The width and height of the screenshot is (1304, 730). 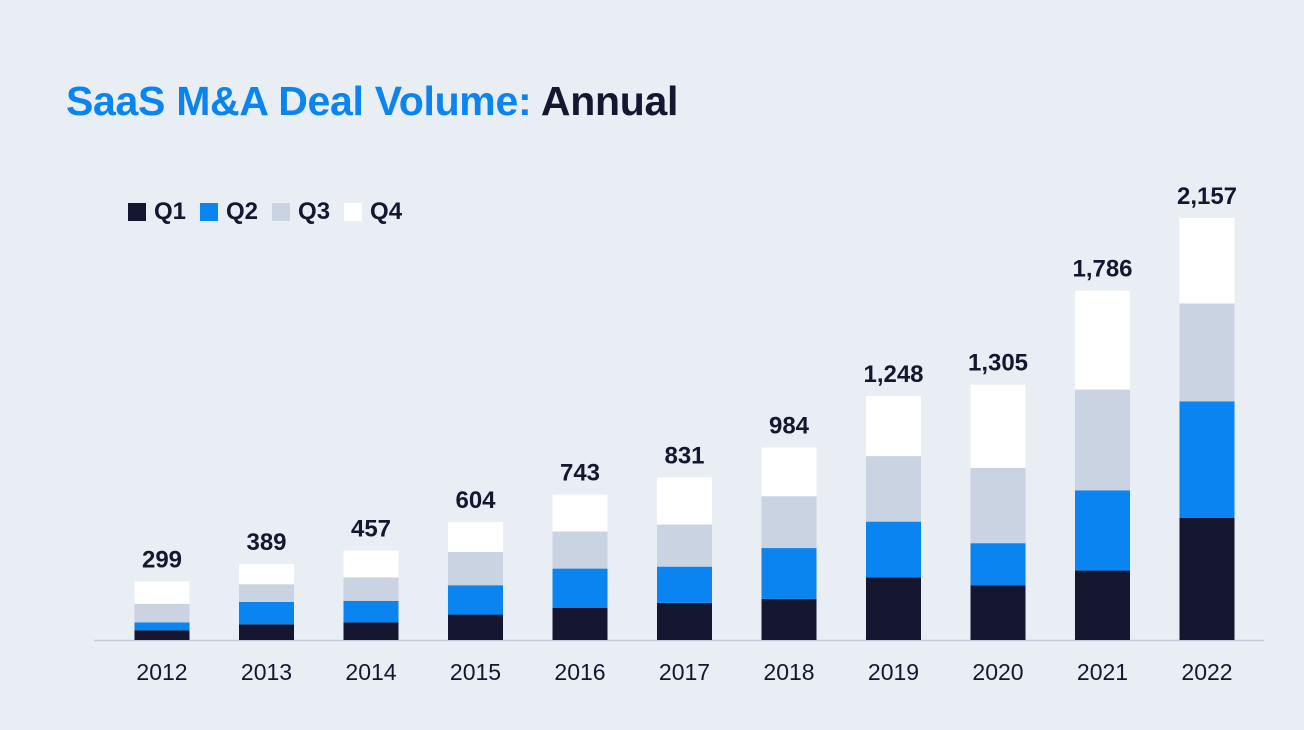 What do you see at coordinates (1207, 196) in the screenshot?
I see `total-label-2022: 2,157` at bounding box center [1207, 196].